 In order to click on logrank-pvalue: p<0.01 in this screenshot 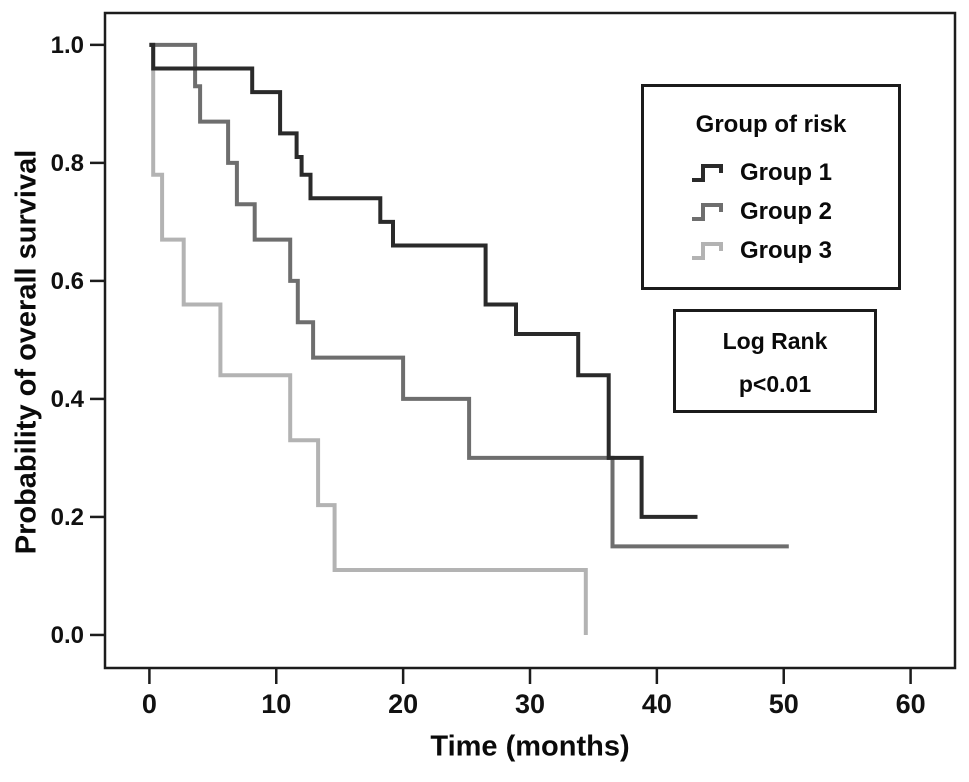, I will do `click(775, 384)`.